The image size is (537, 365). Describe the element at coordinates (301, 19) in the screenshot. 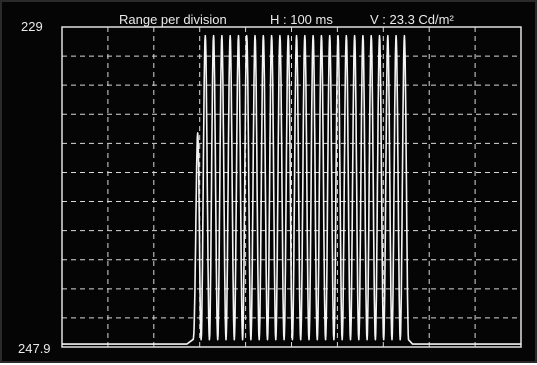

I see `horizontal-range-readout: H : 100 ms` at that location.